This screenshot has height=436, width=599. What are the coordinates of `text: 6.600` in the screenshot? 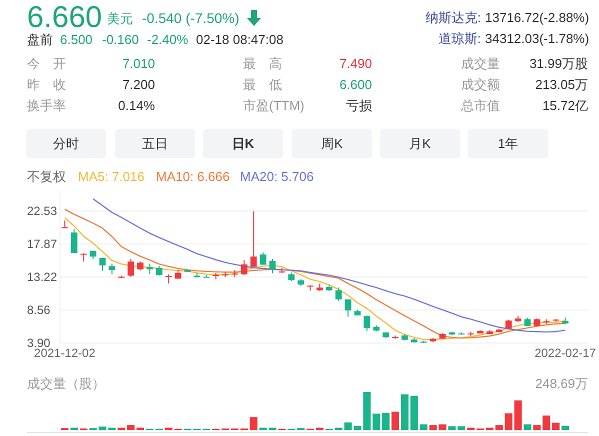 It's located at (355, 84).